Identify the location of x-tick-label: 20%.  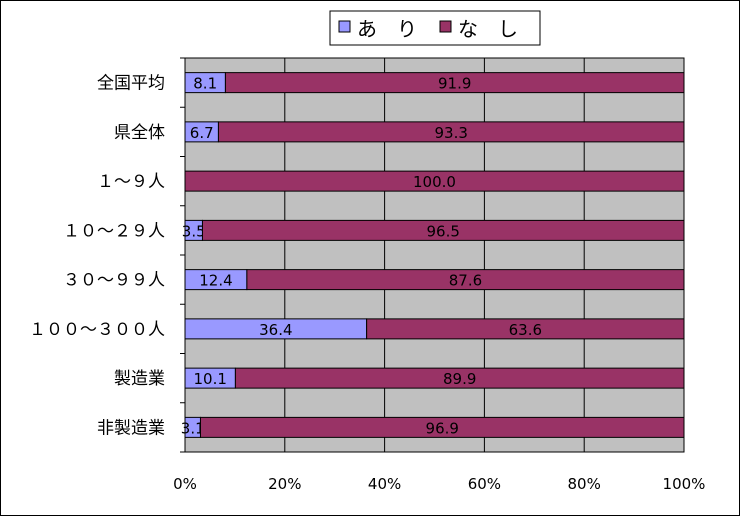
(284, 484).